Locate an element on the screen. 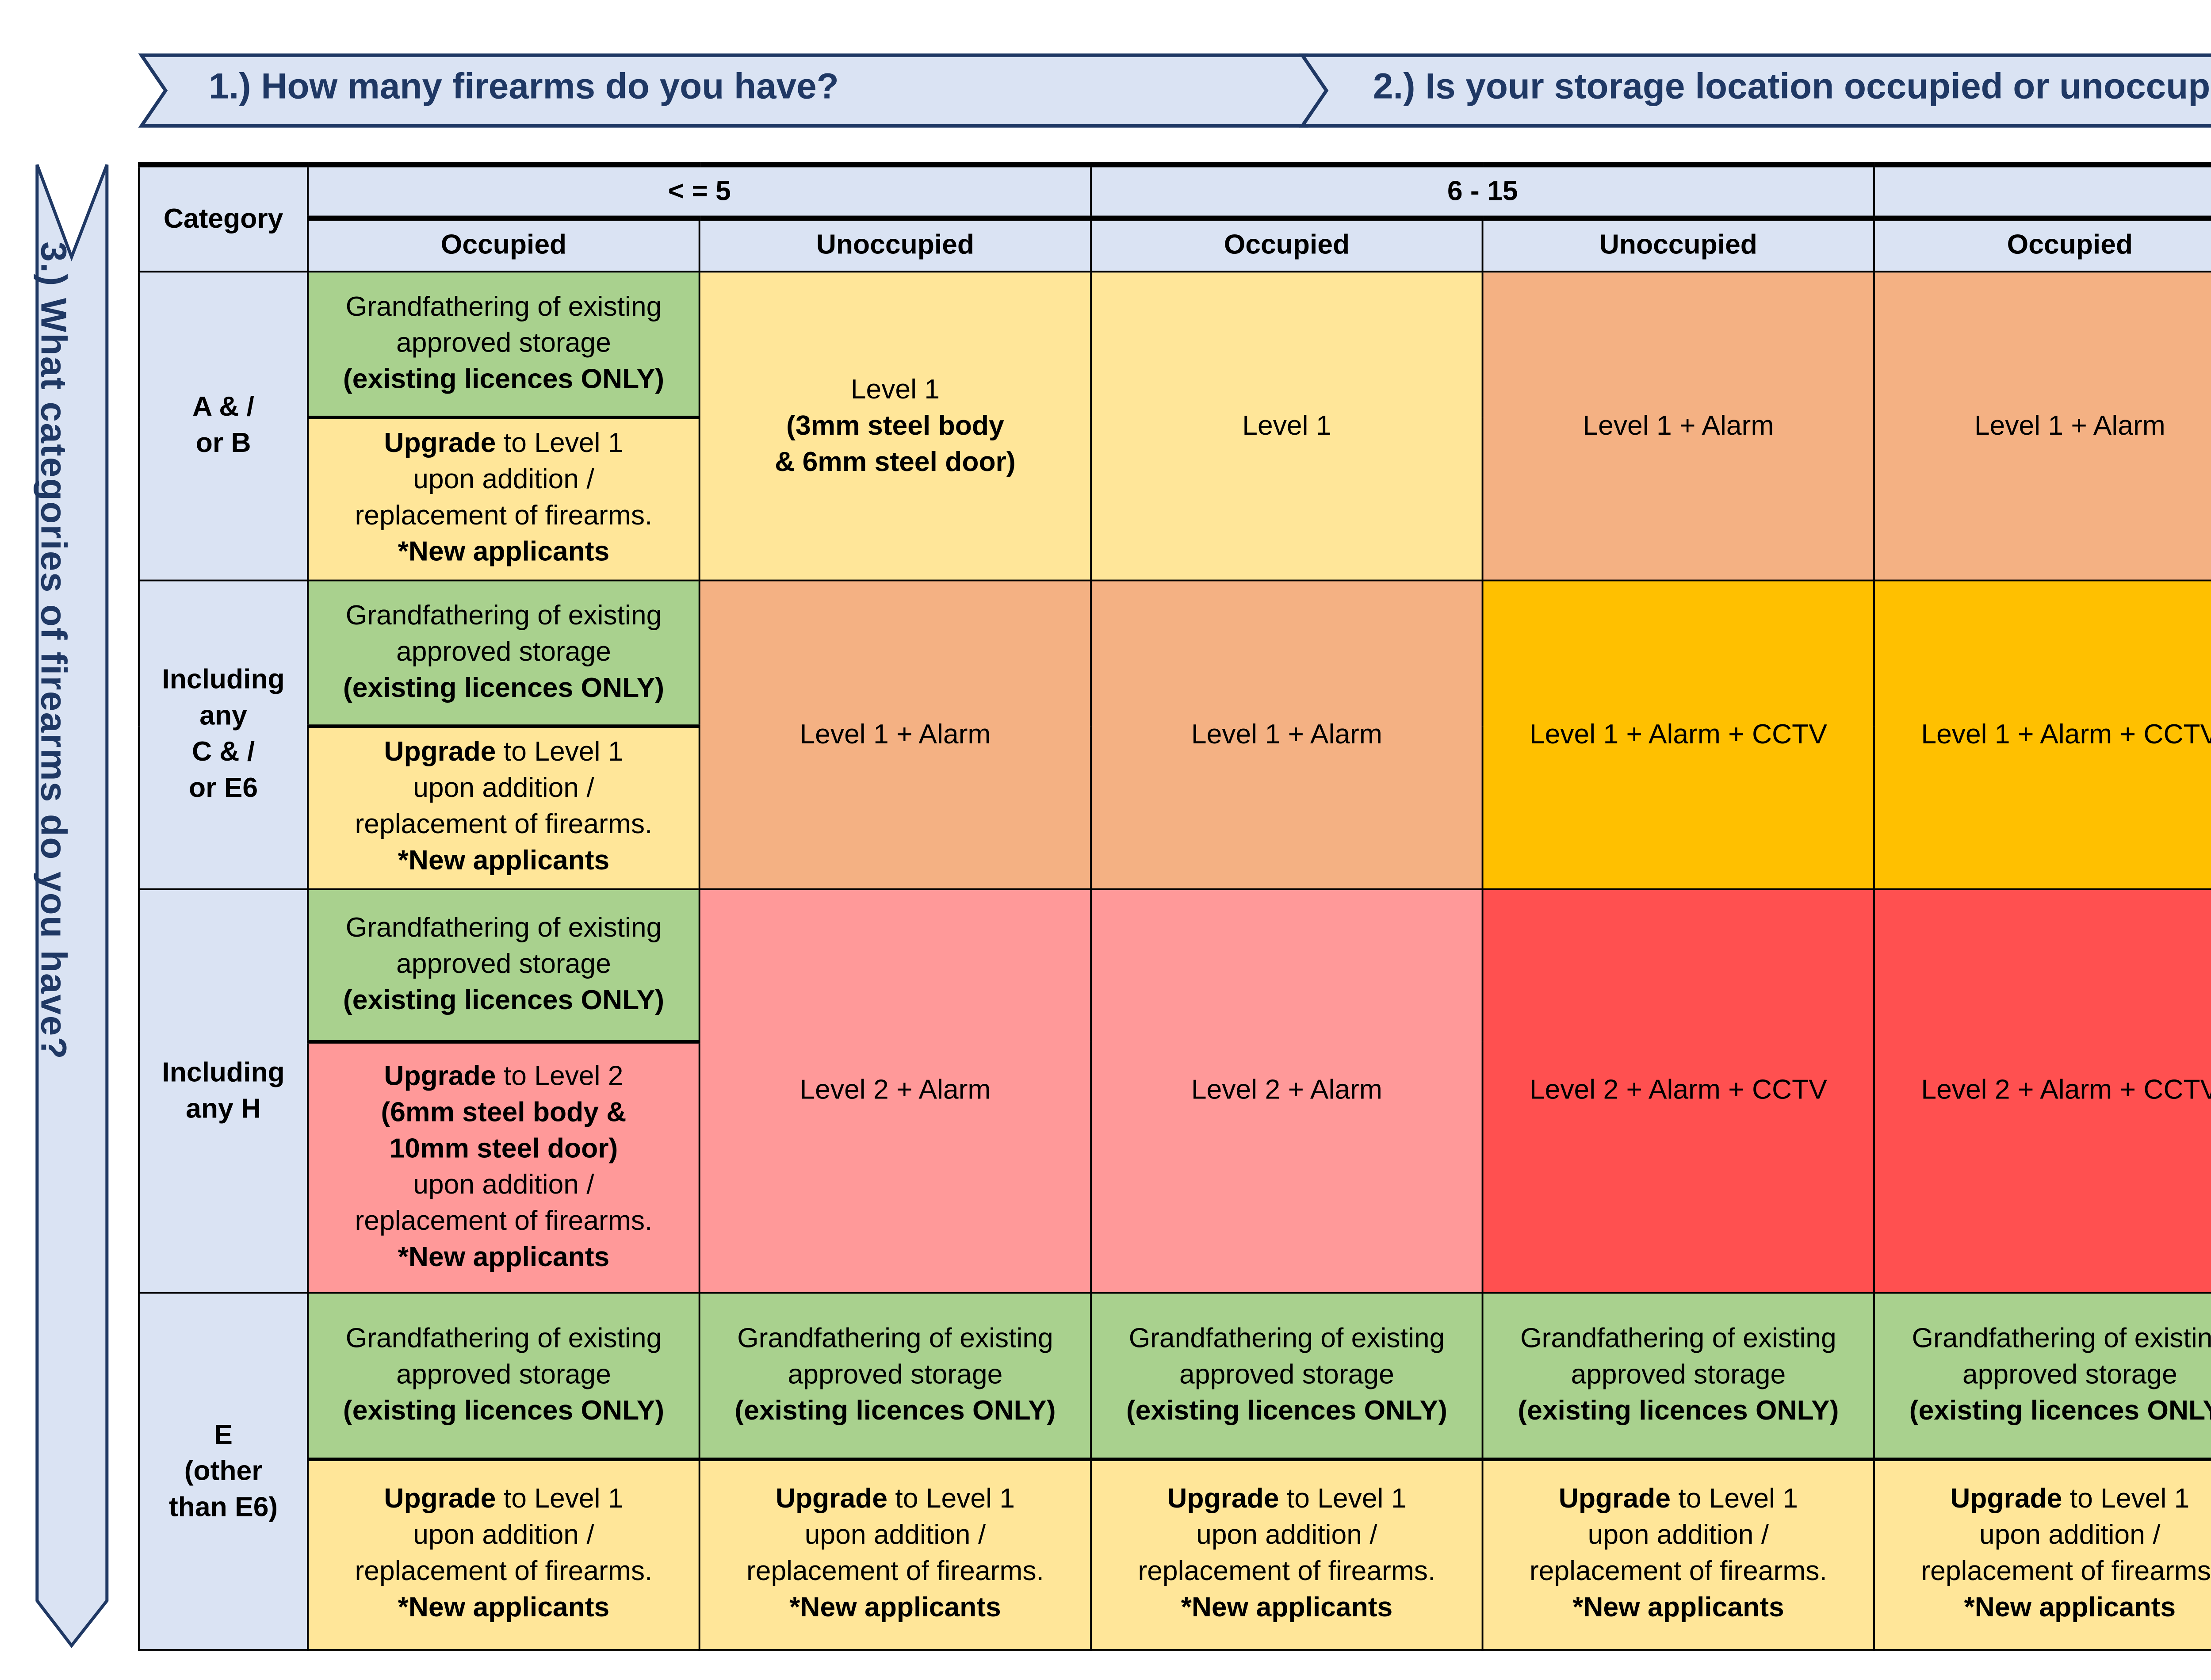 Image resolution: width=2211 pixels, height=1680 pixels. cell-line: & 6mm steel door) is located at coordinates (895, 463).